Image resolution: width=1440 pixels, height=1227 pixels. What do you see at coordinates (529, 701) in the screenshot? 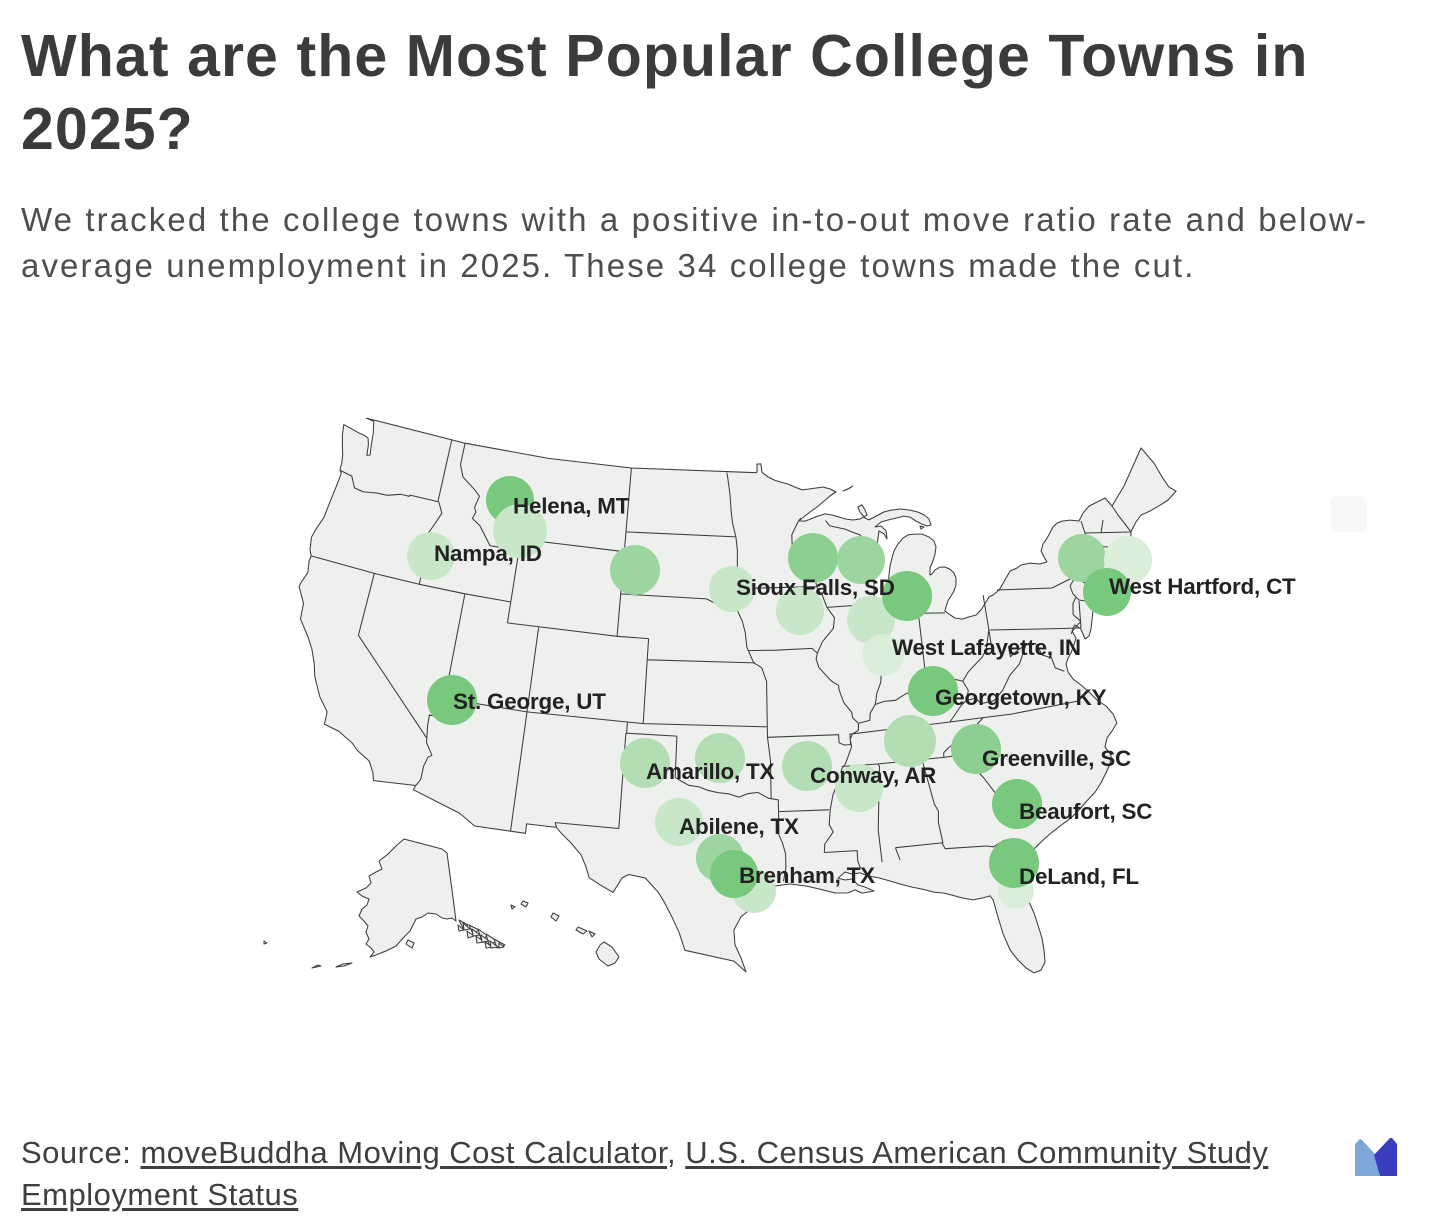
I see `svg-text: St. George, UT` at bounding box center [529, 701].